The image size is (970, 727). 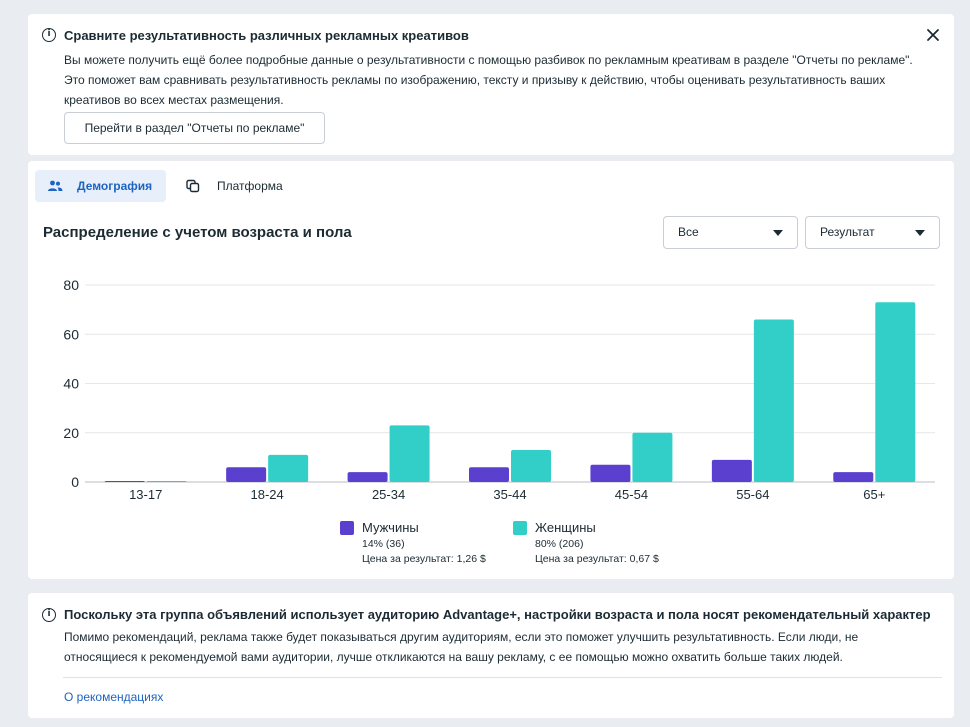 What do you see at coordinates (631, 494) in the screenshot?
I see `x-tick-label: 45-54` at bounding box center [631, 494].